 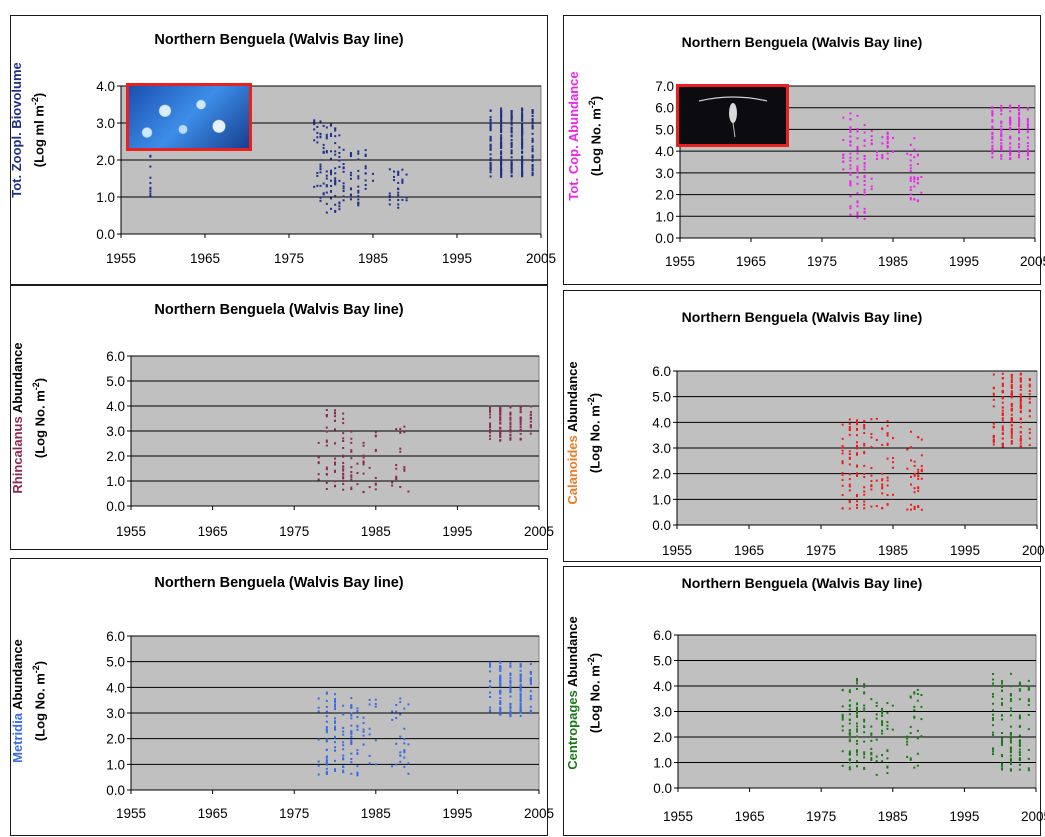 What do you see at coordinates (662, 661) in the screenshot?
I see `y-tick-label: 5.0` at bounding box center [662, 661].